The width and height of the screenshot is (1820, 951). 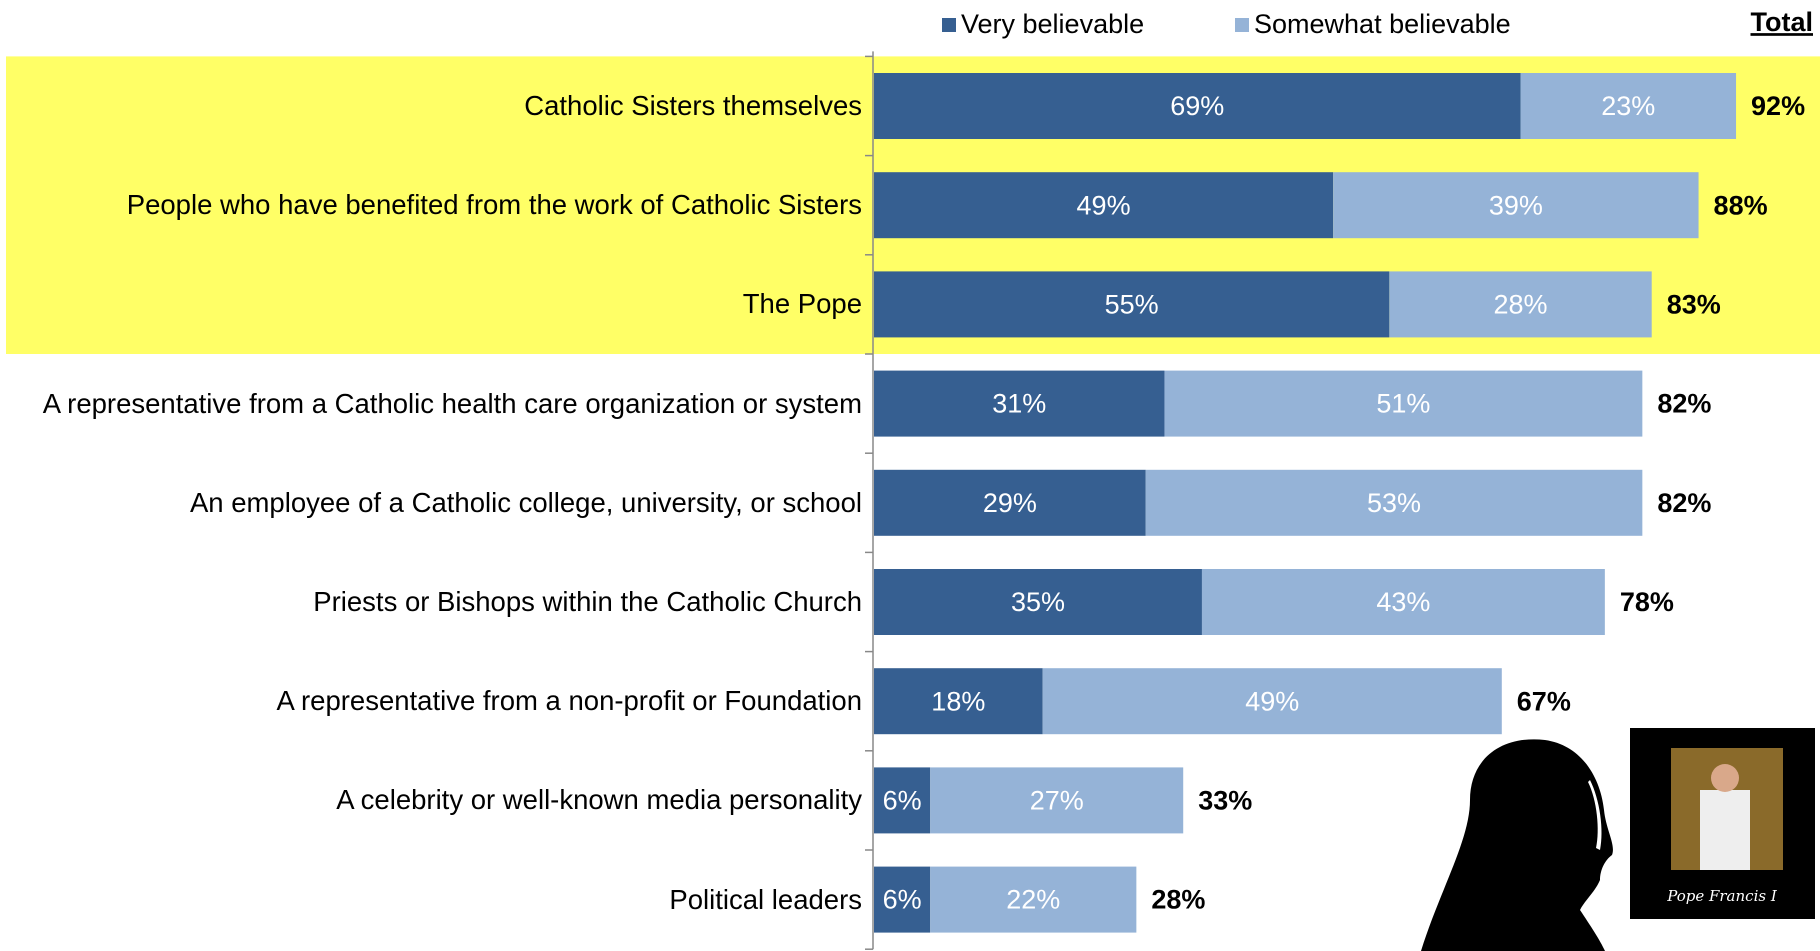 I want to click on value-label: 35%, so click(x=1038, y=602).